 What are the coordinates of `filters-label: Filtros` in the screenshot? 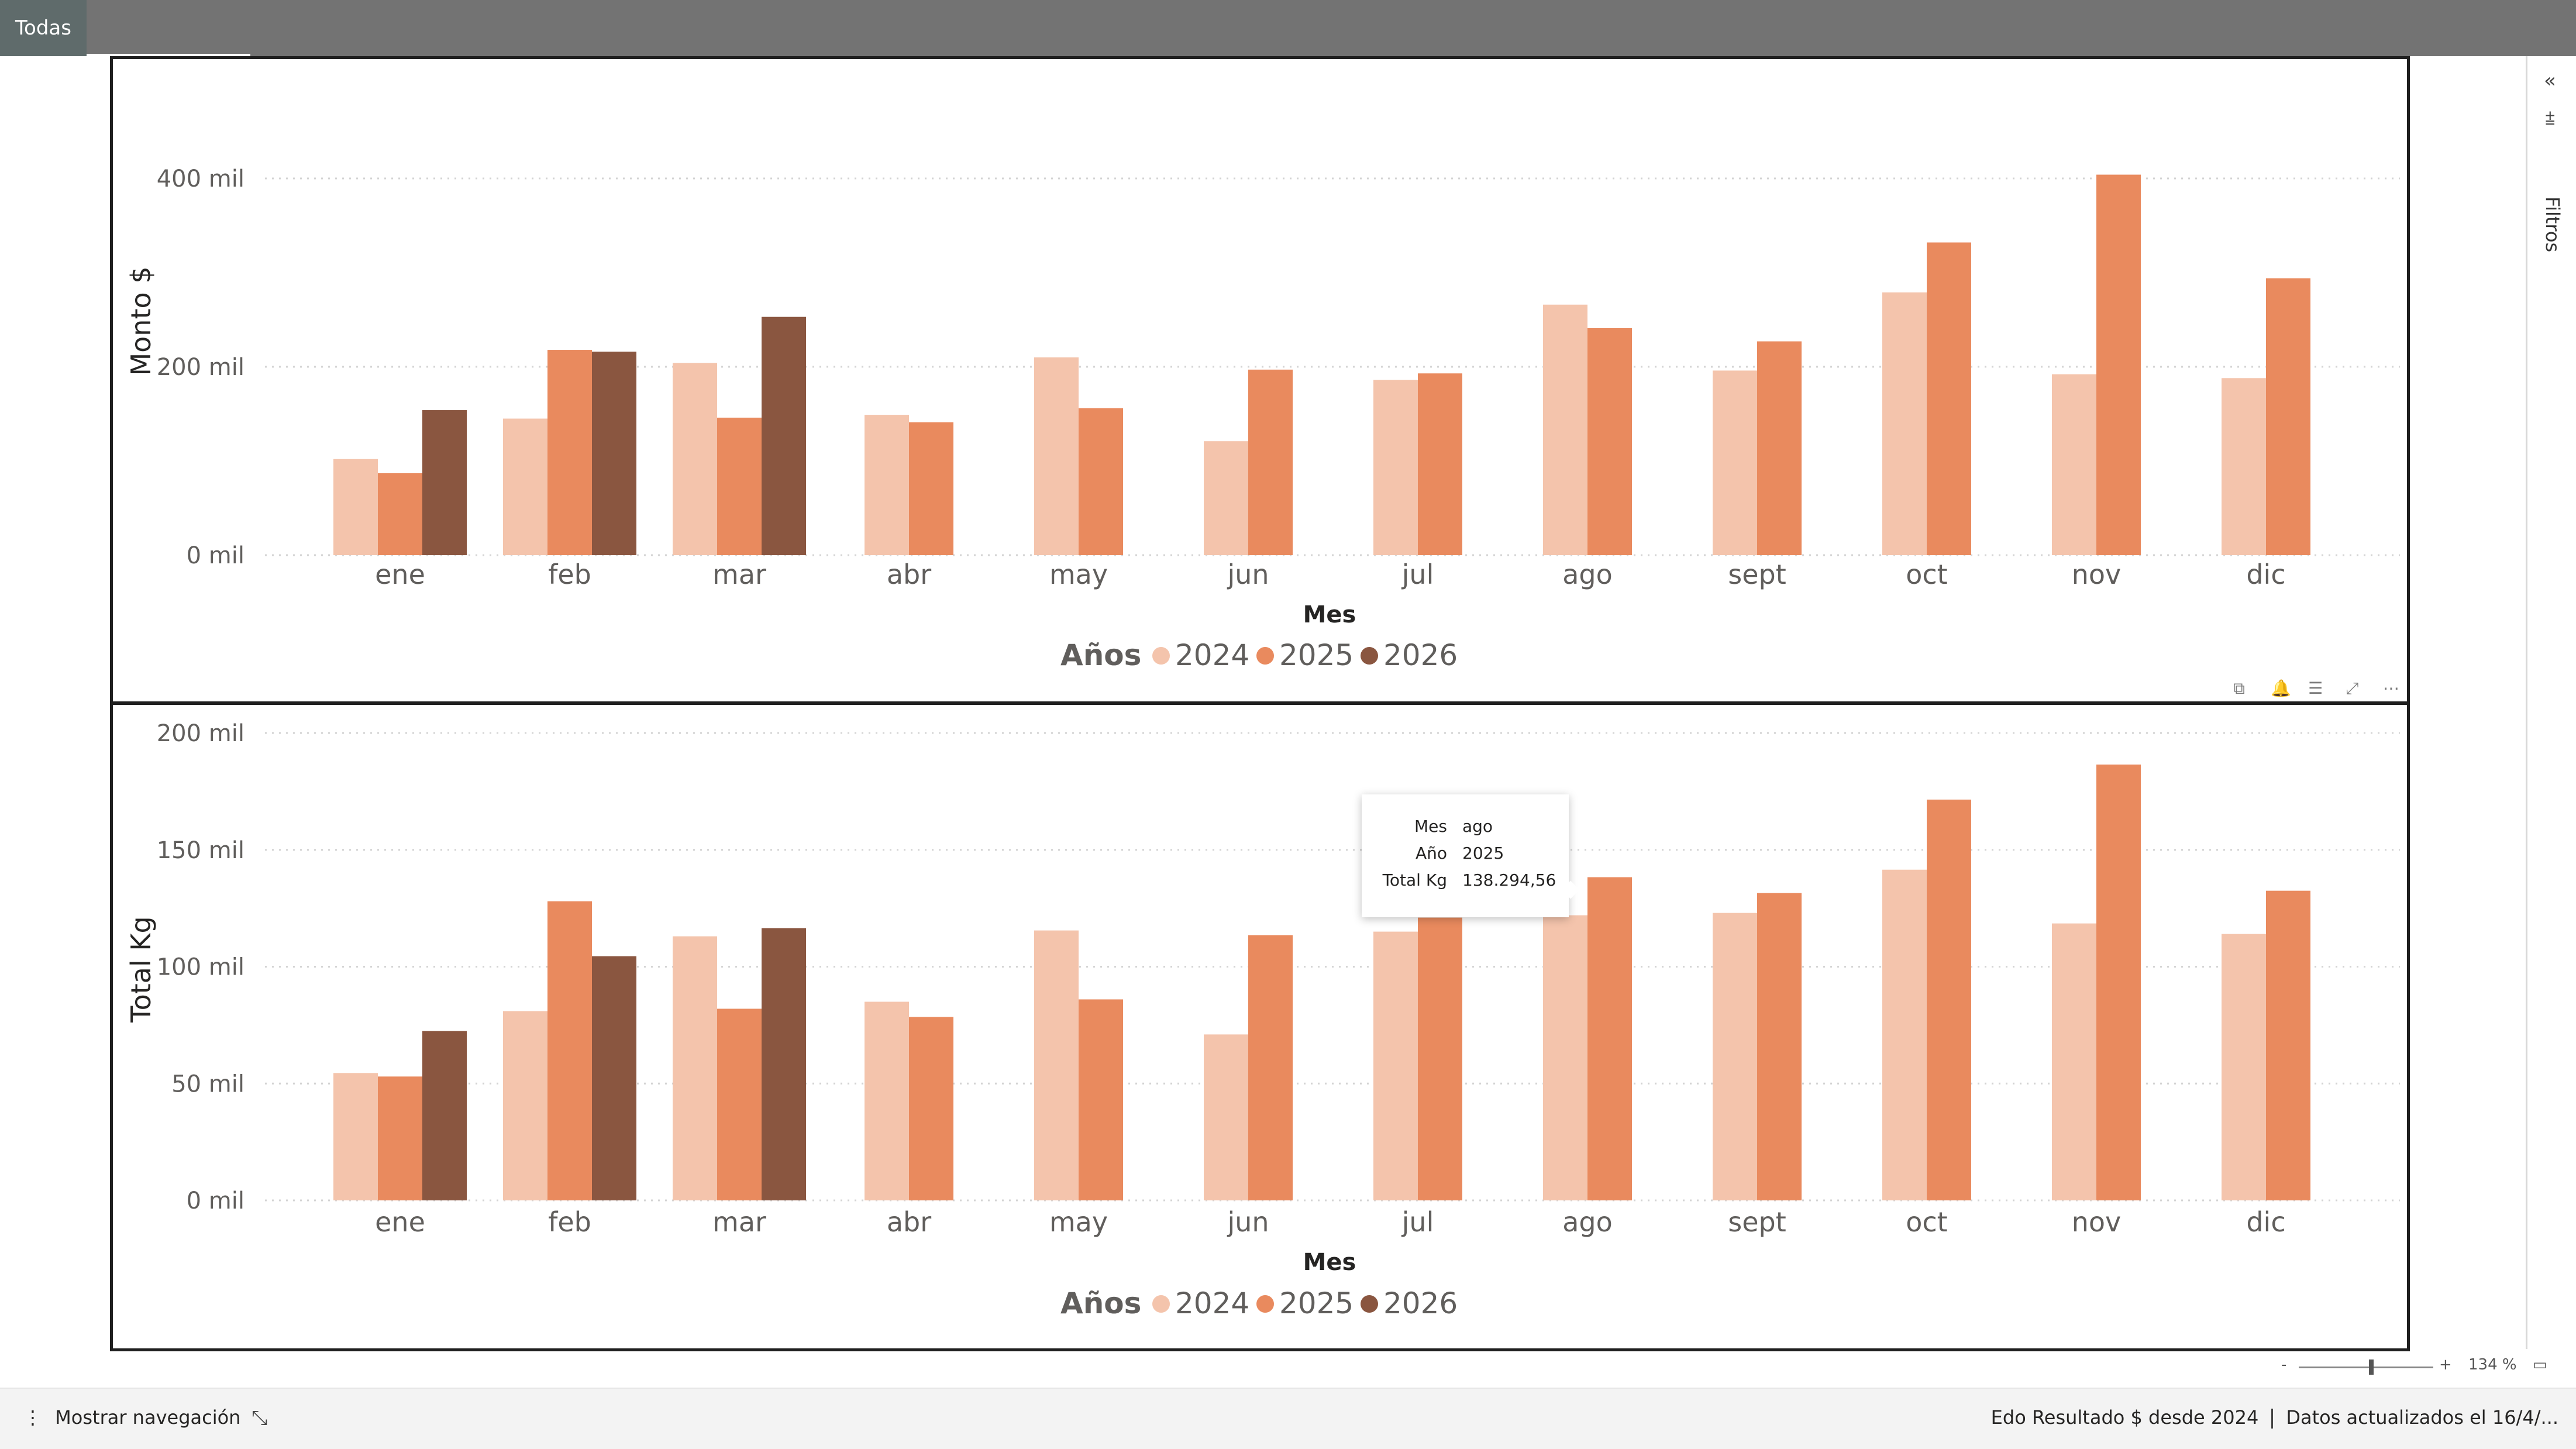 It's located at (2552, 225).